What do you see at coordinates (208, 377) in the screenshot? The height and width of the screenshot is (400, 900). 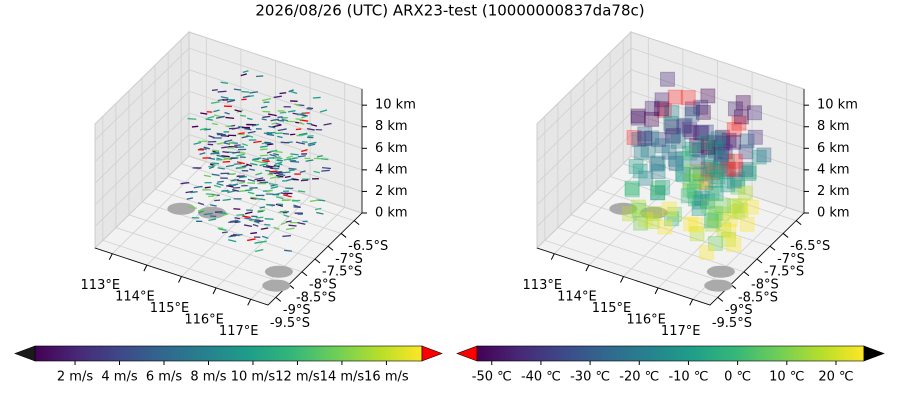 I see `colorbar-tick-label: 8 m/s` at bounding box center [208, 377].